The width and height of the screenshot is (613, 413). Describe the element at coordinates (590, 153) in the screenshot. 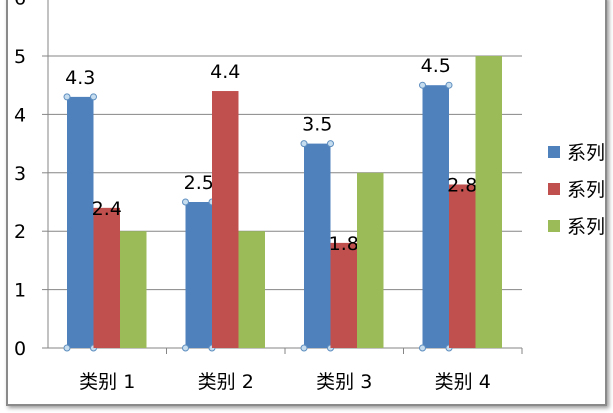

I see `legend-label: 系列1` at that location.